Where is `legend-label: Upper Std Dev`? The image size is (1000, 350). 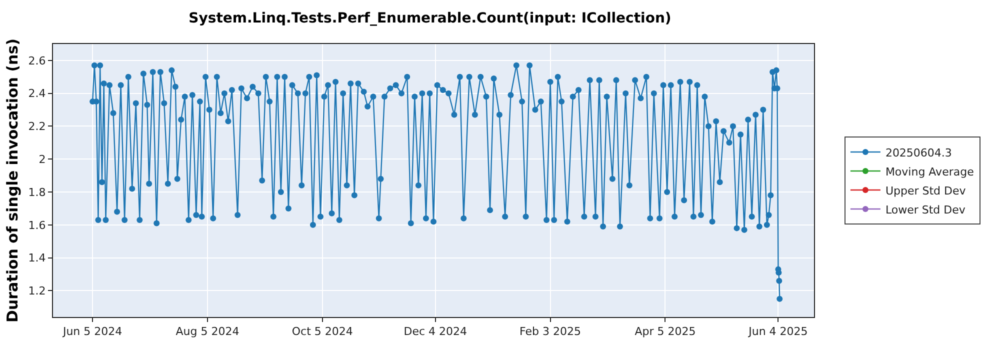 legend-label: Upper Std Dev is located at coordinates (925, 191).